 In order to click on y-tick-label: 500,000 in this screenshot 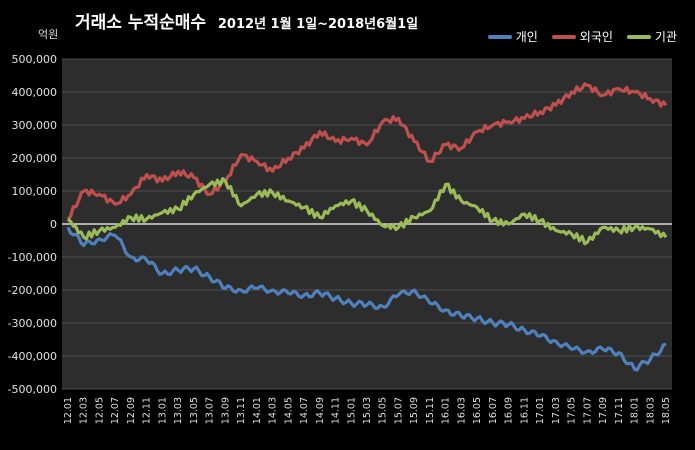, I will do `click(35, 59)`.